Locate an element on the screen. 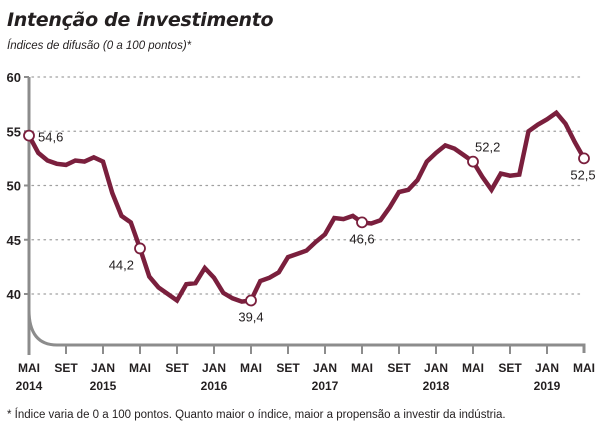 This screenshot has width=613, height=447. x-tick-year: 2015 is located at coordinates (103, 386).